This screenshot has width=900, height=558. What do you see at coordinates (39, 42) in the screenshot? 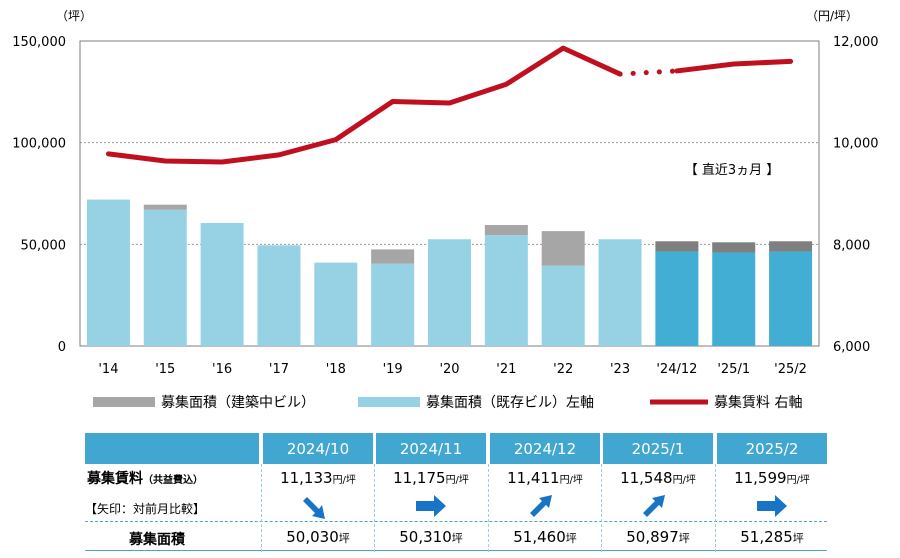
I see `left-tick-label: 150,000` at bounding box center [39, 42].